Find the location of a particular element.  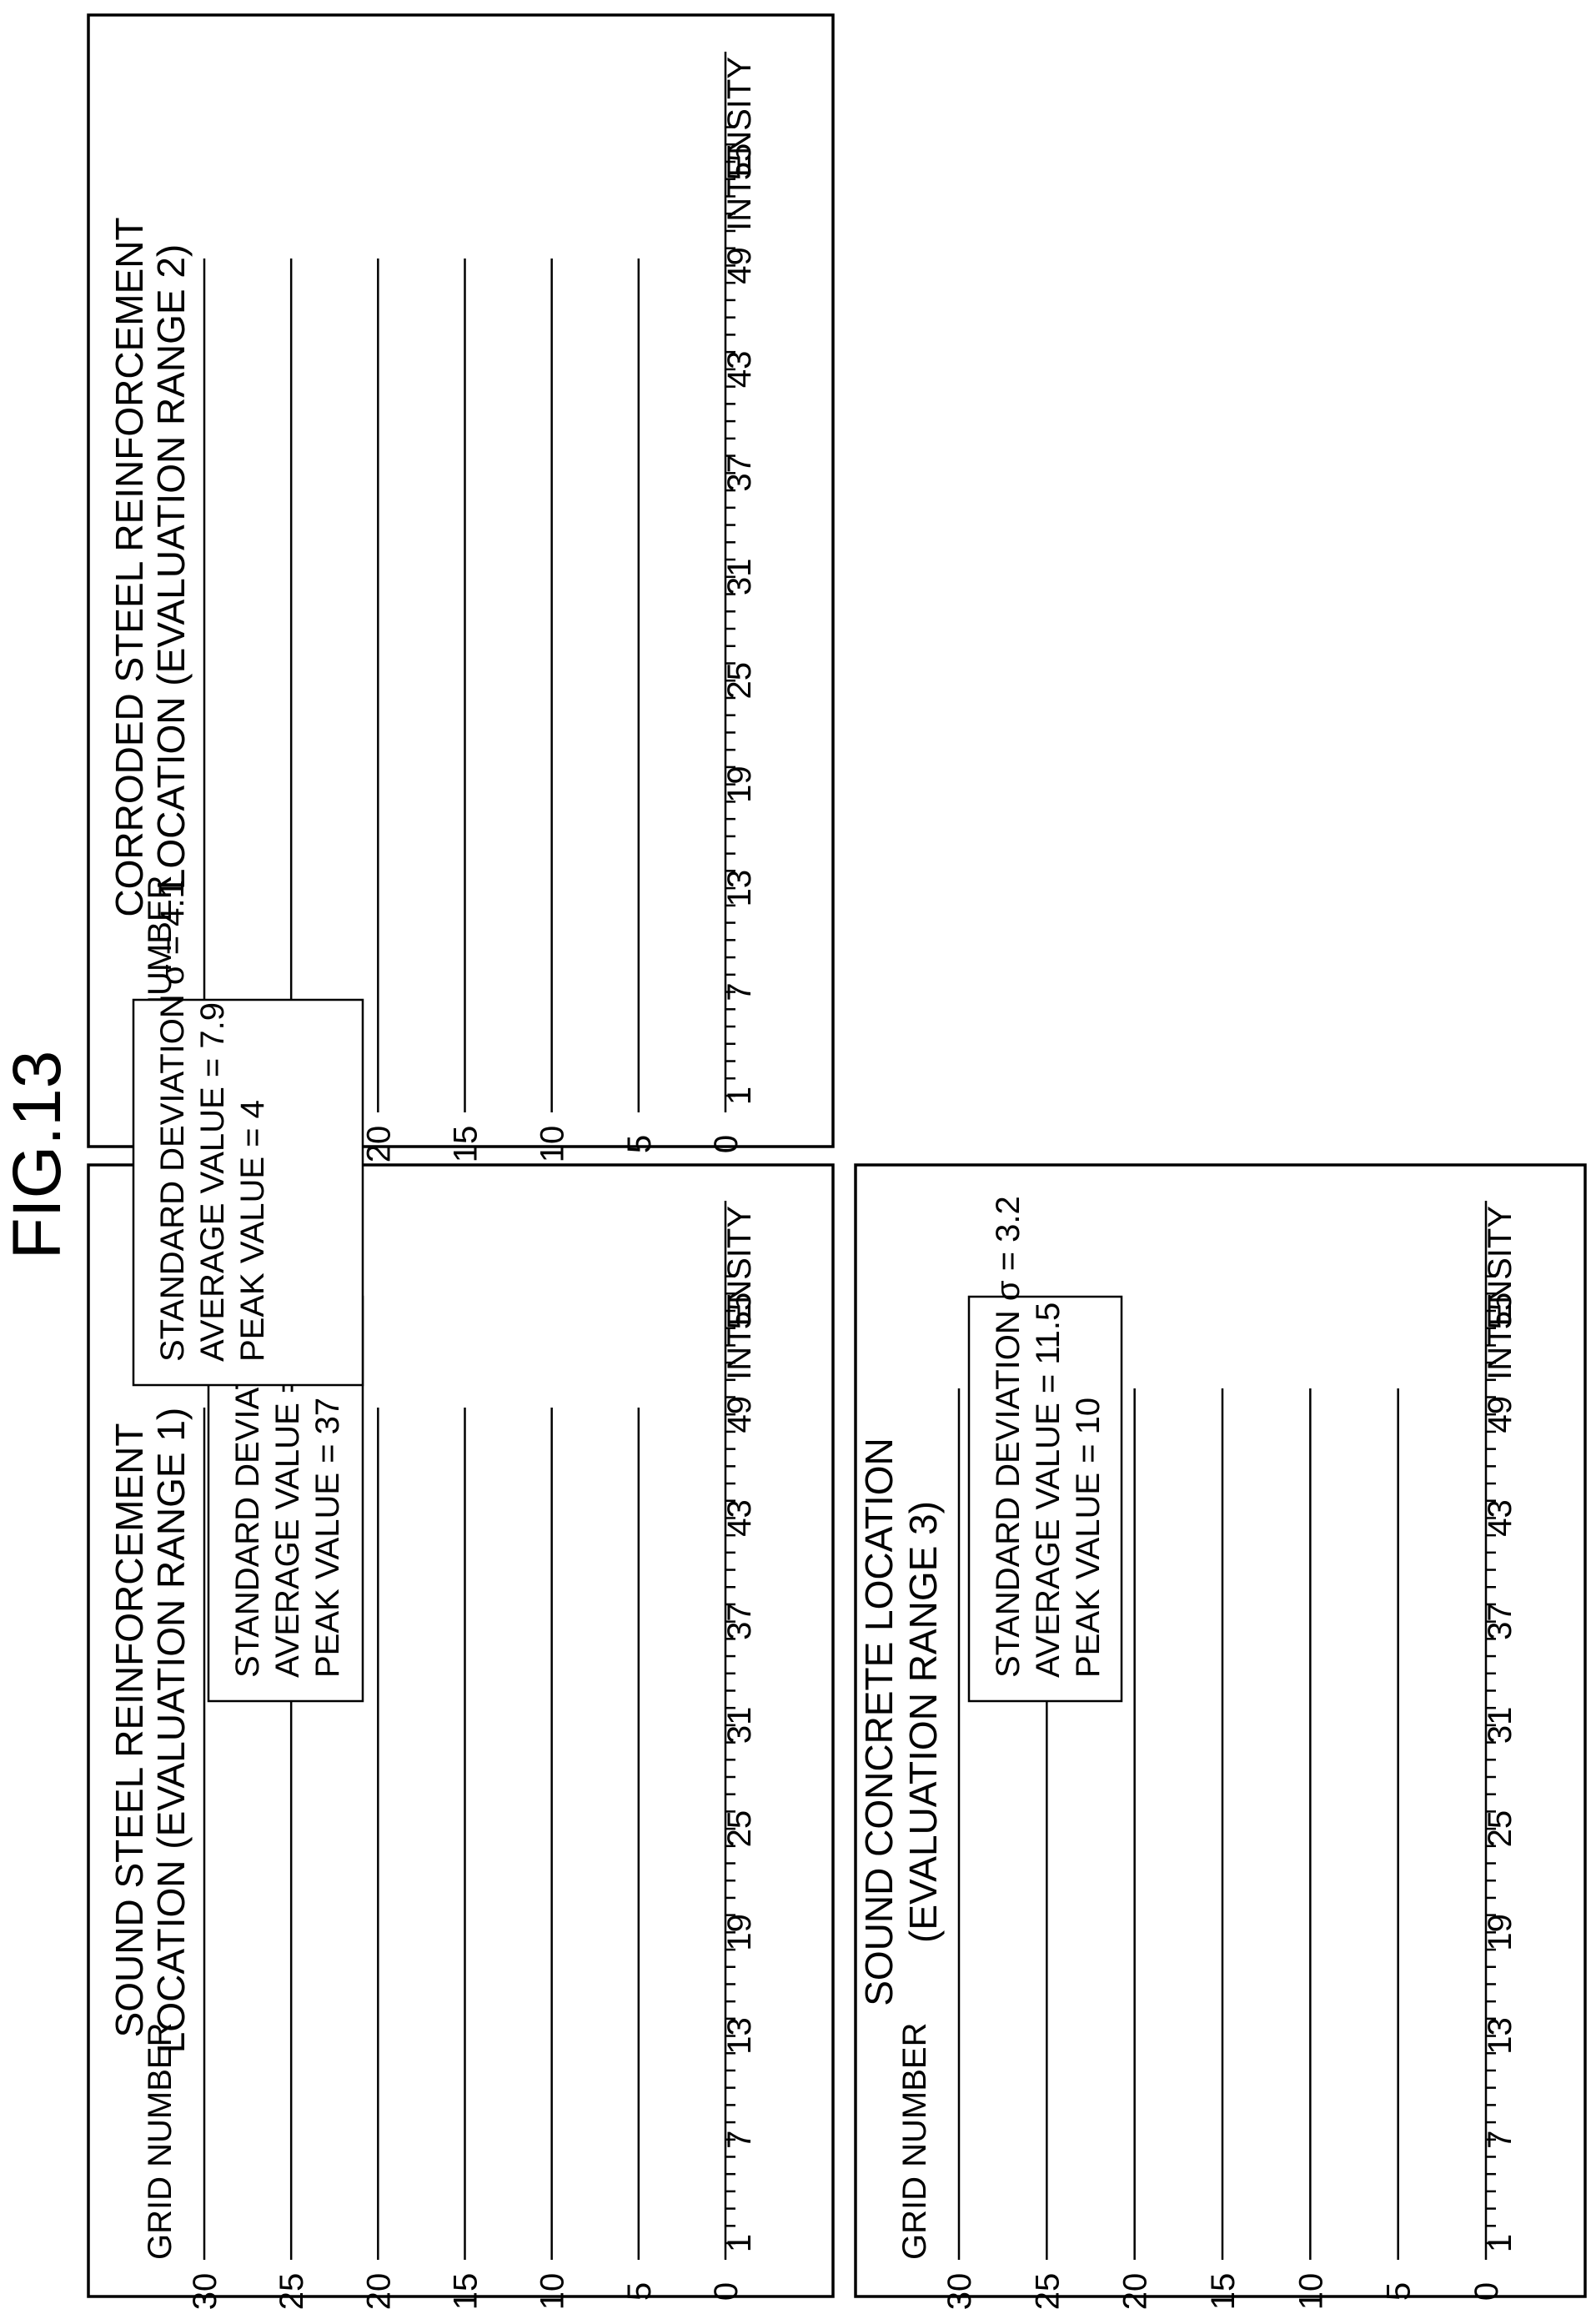

chart-title-line: (EVALUATION RANGE 3) is located at coordinates (923, 1722).